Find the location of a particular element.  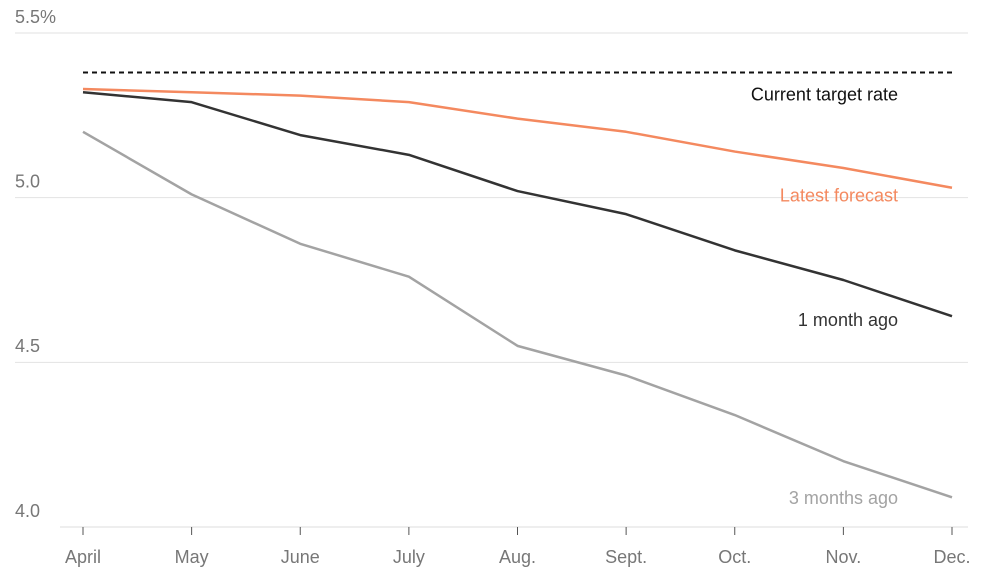

y-tick-label: 5.5% is located at coordinates (35, 17).